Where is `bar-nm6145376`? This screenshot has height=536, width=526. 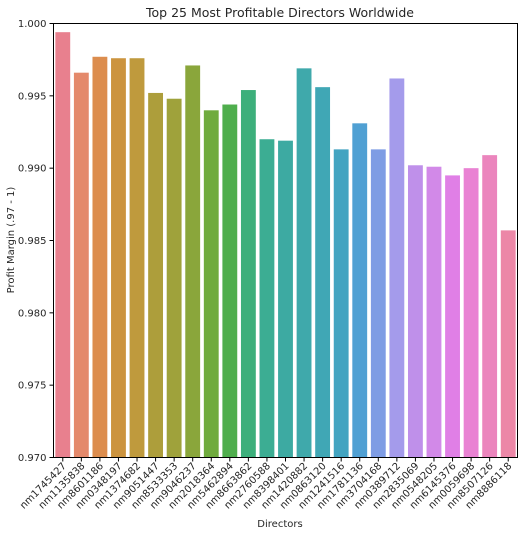 bar-nm6145376 is located at coordinates (452, 316).